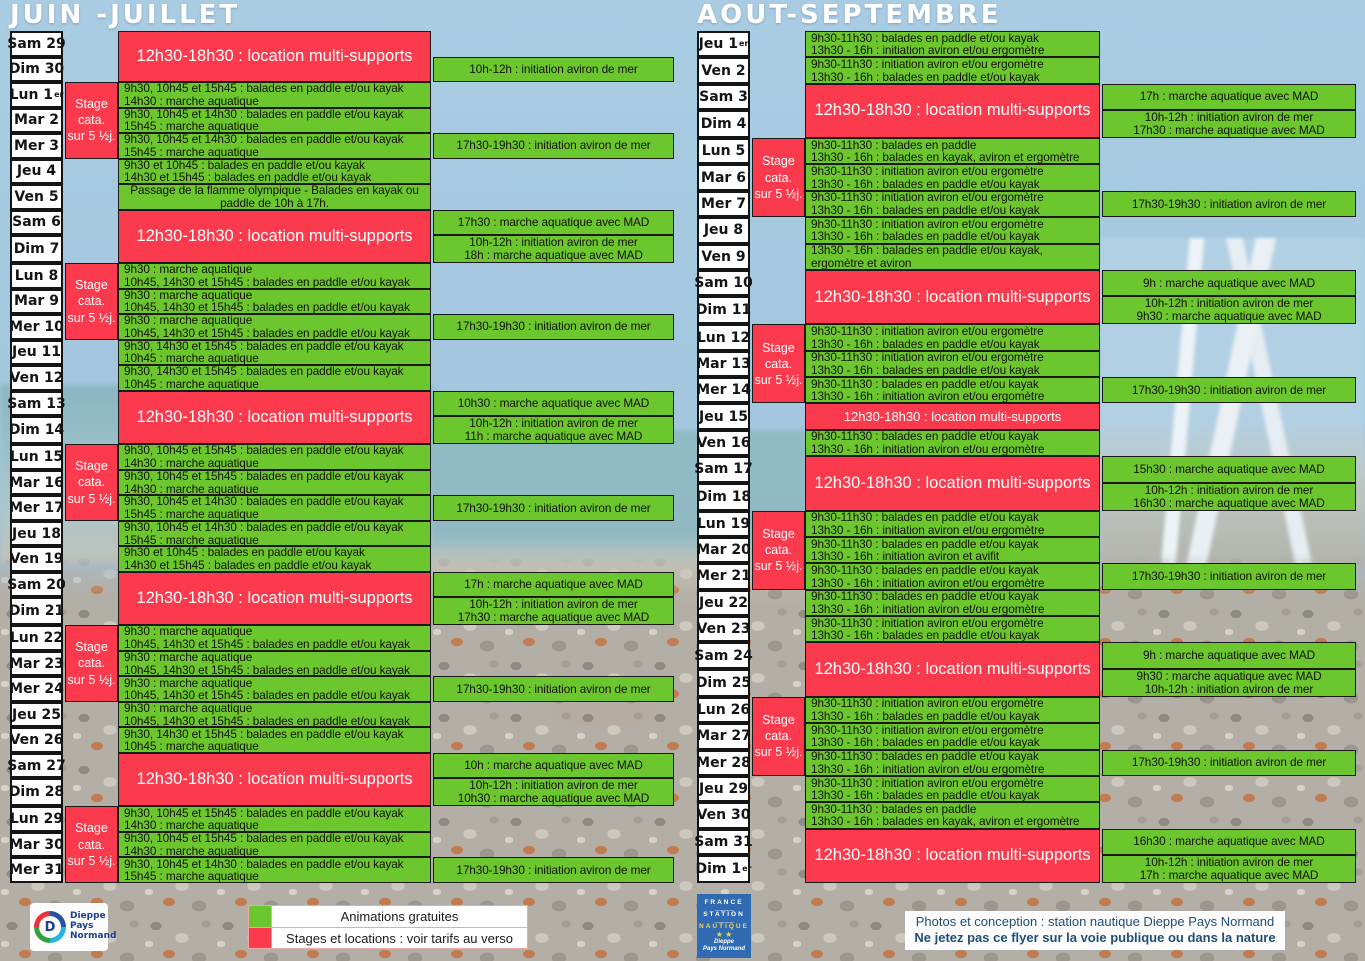  I want to click on day-cell: Mer 28, so click(723, 762).